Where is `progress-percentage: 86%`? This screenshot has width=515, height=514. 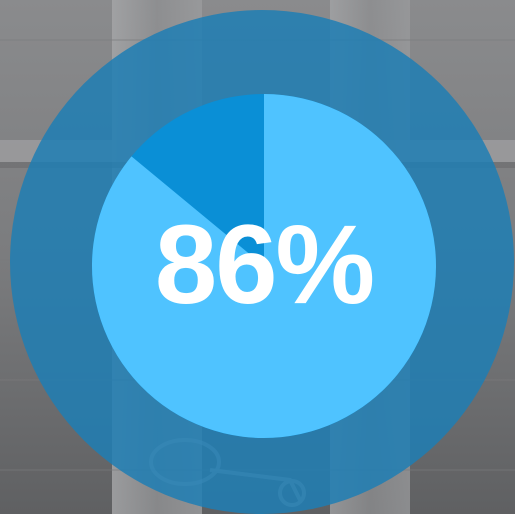 progress-percentage: 86% is located at coordinates (264, 264).